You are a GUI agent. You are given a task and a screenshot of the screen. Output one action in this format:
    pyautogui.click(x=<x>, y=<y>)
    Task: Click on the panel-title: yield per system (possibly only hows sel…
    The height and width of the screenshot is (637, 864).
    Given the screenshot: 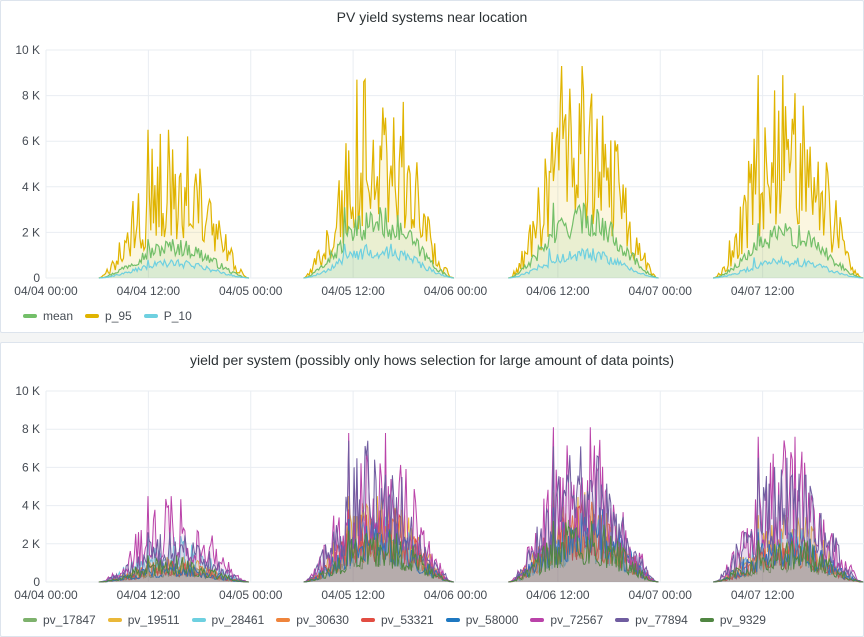 What is the action you would take?
    pyautogui.click(x=431, y=360)
    